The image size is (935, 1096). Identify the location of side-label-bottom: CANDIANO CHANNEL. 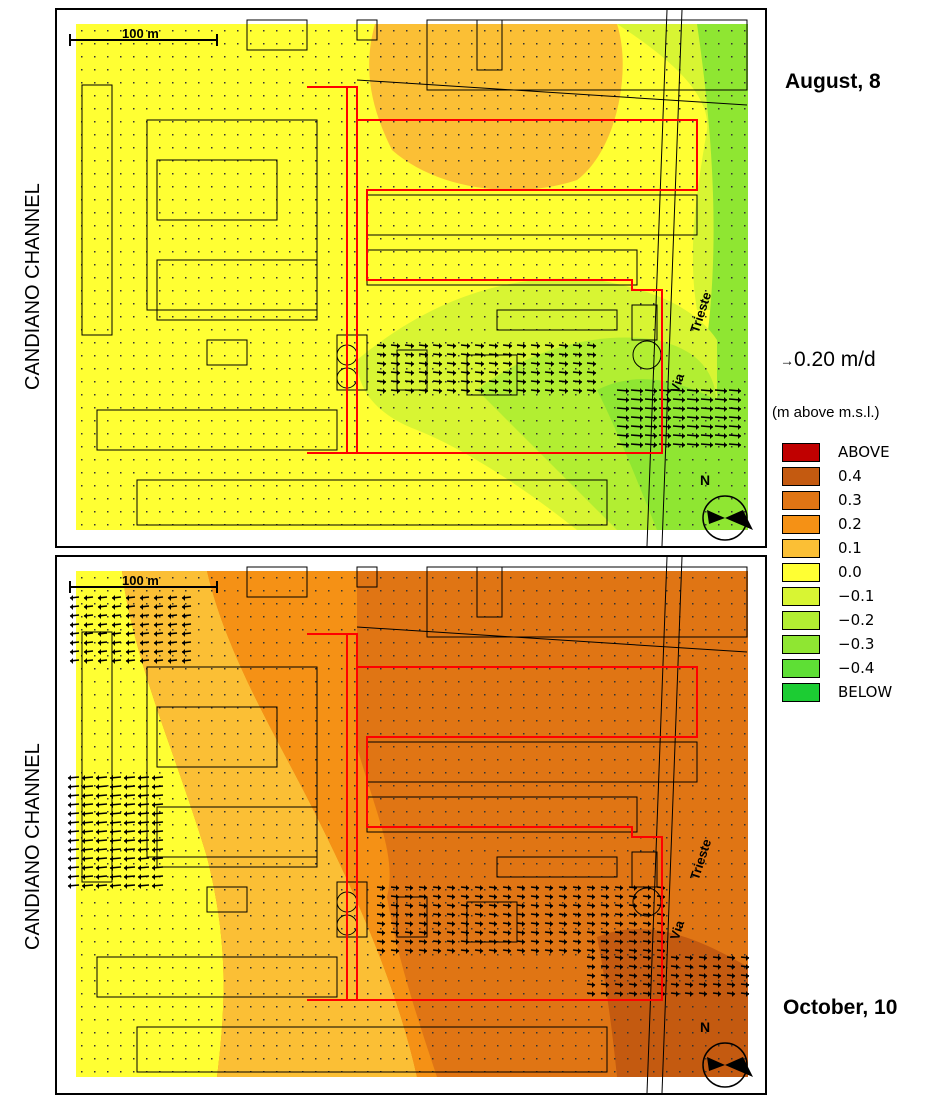
(33, 846).